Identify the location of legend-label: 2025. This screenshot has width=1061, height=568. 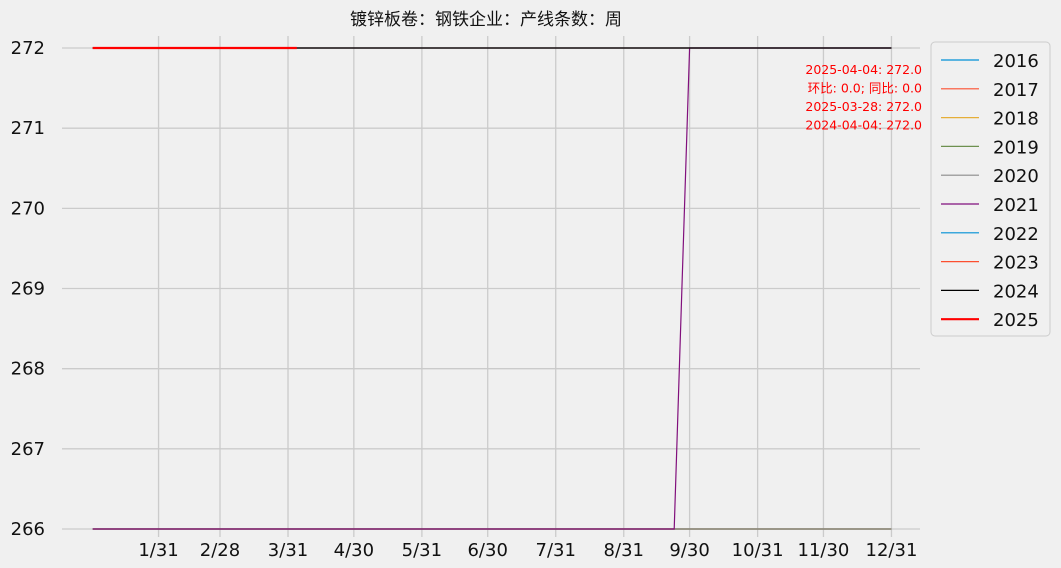
(1016, 320).